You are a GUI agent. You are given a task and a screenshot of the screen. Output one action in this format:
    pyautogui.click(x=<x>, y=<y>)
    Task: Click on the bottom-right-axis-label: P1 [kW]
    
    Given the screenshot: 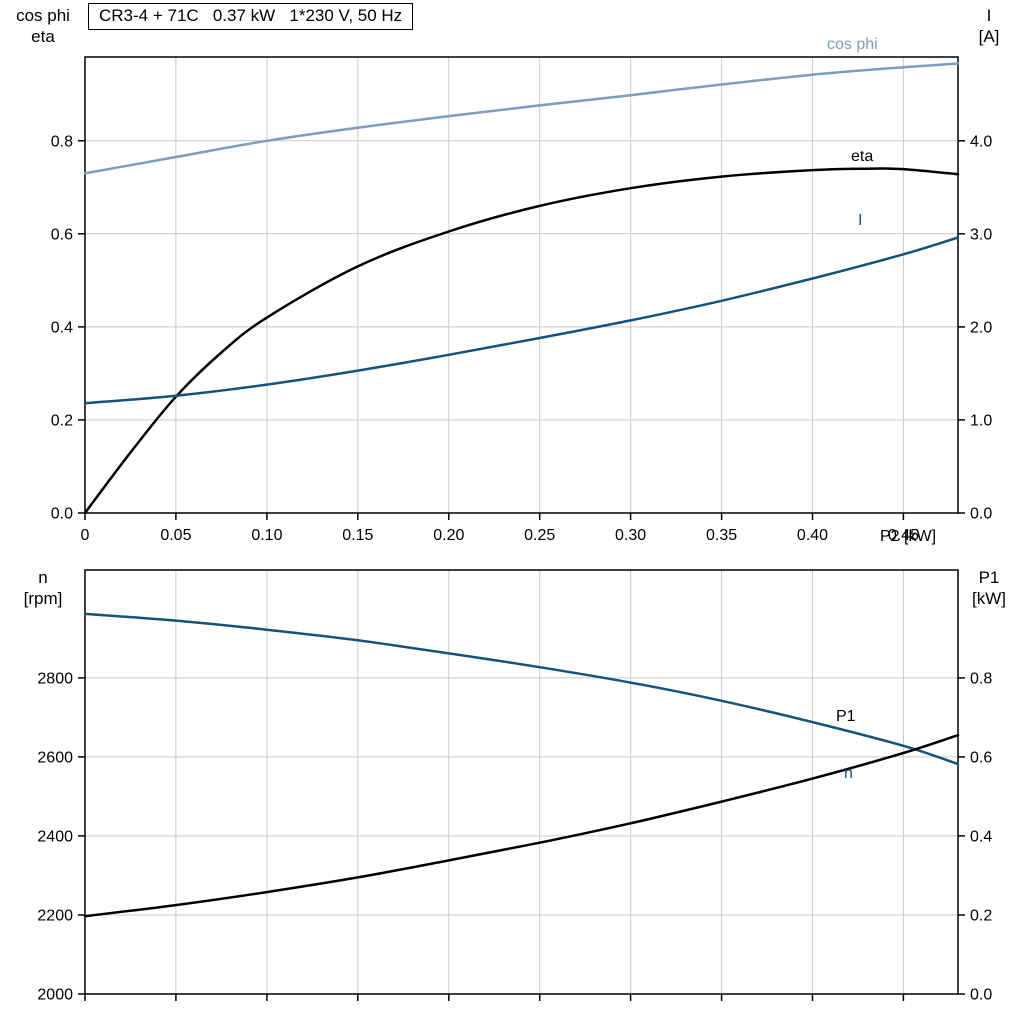 What is the action you would take?
    pyautogui.click(x=989, y=588)
    